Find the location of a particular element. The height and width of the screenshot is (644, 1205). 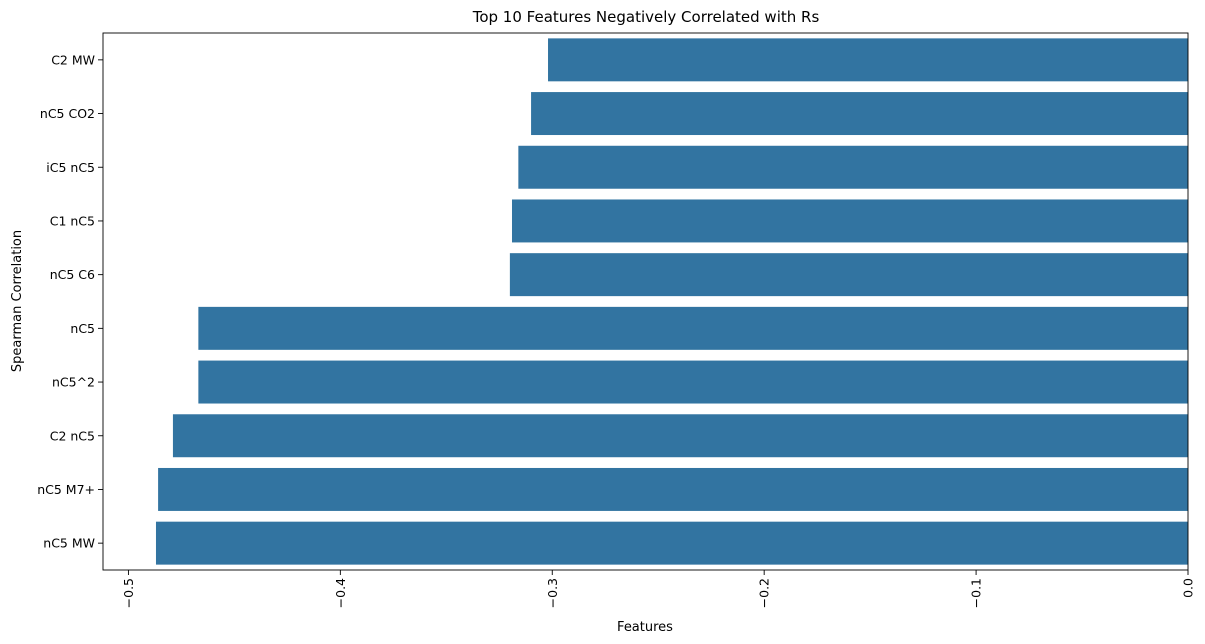

y-tick-label: C2 nC5 is located at coordinates (72, 435).